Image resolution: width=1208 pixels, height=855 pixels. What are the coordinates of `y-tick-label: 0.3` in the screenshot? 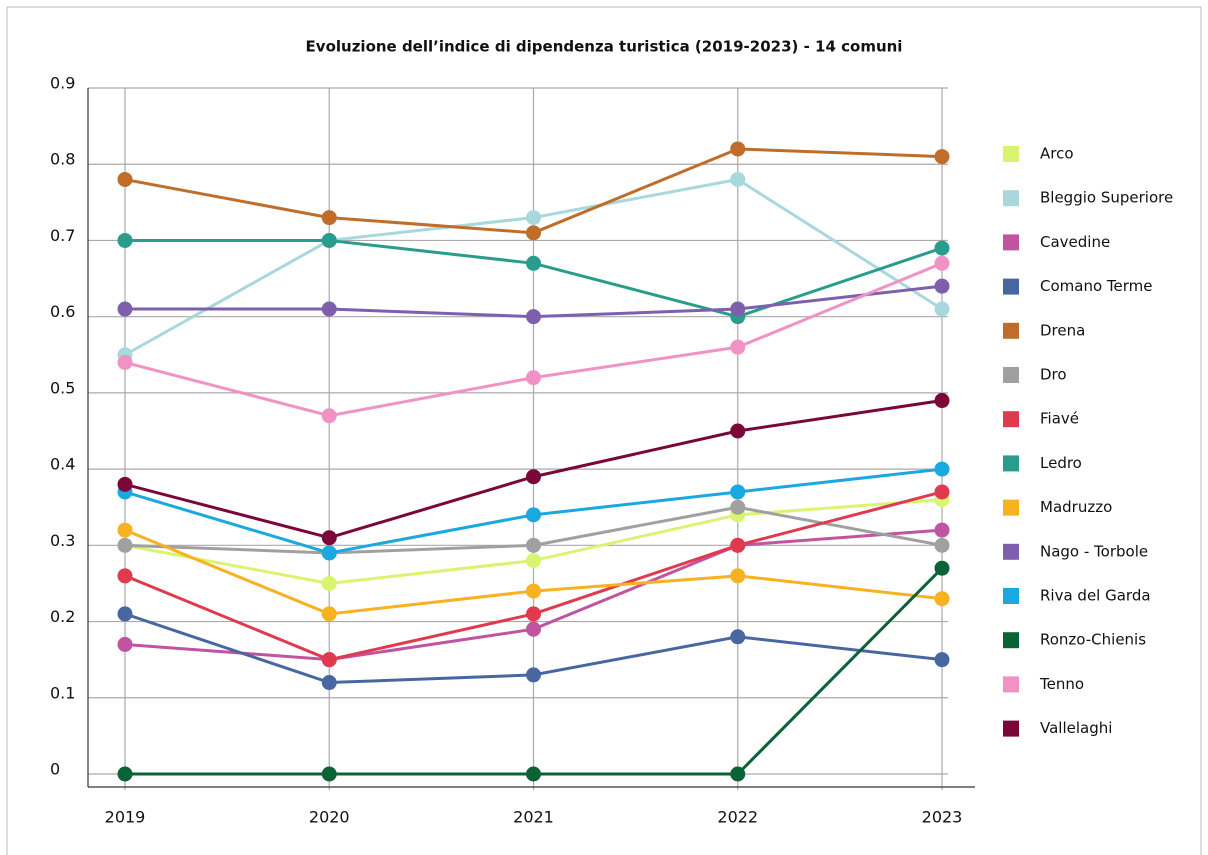 It's located at (62, 540).